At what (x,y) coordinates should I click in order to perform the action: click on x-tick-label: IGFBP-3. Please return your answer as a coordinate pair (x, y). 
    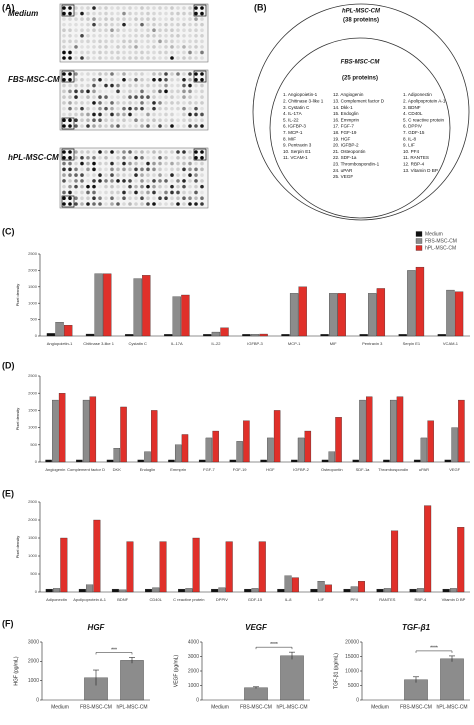
    Looking at the image, I should click on (255, 343).